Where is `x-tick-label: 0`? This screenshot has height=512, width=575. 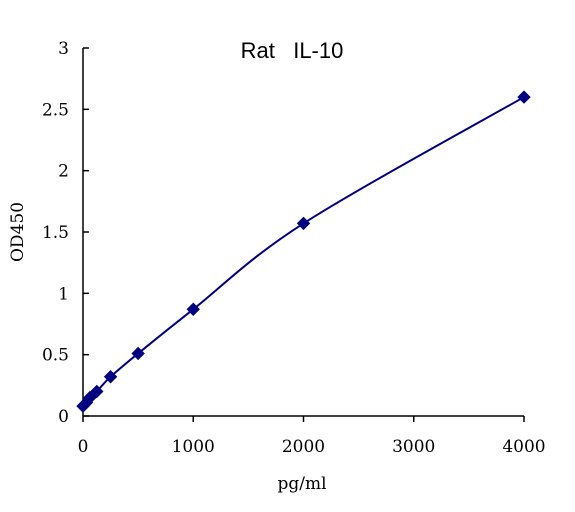 x-tick-label: 0 is located at coordinates (83, 447).